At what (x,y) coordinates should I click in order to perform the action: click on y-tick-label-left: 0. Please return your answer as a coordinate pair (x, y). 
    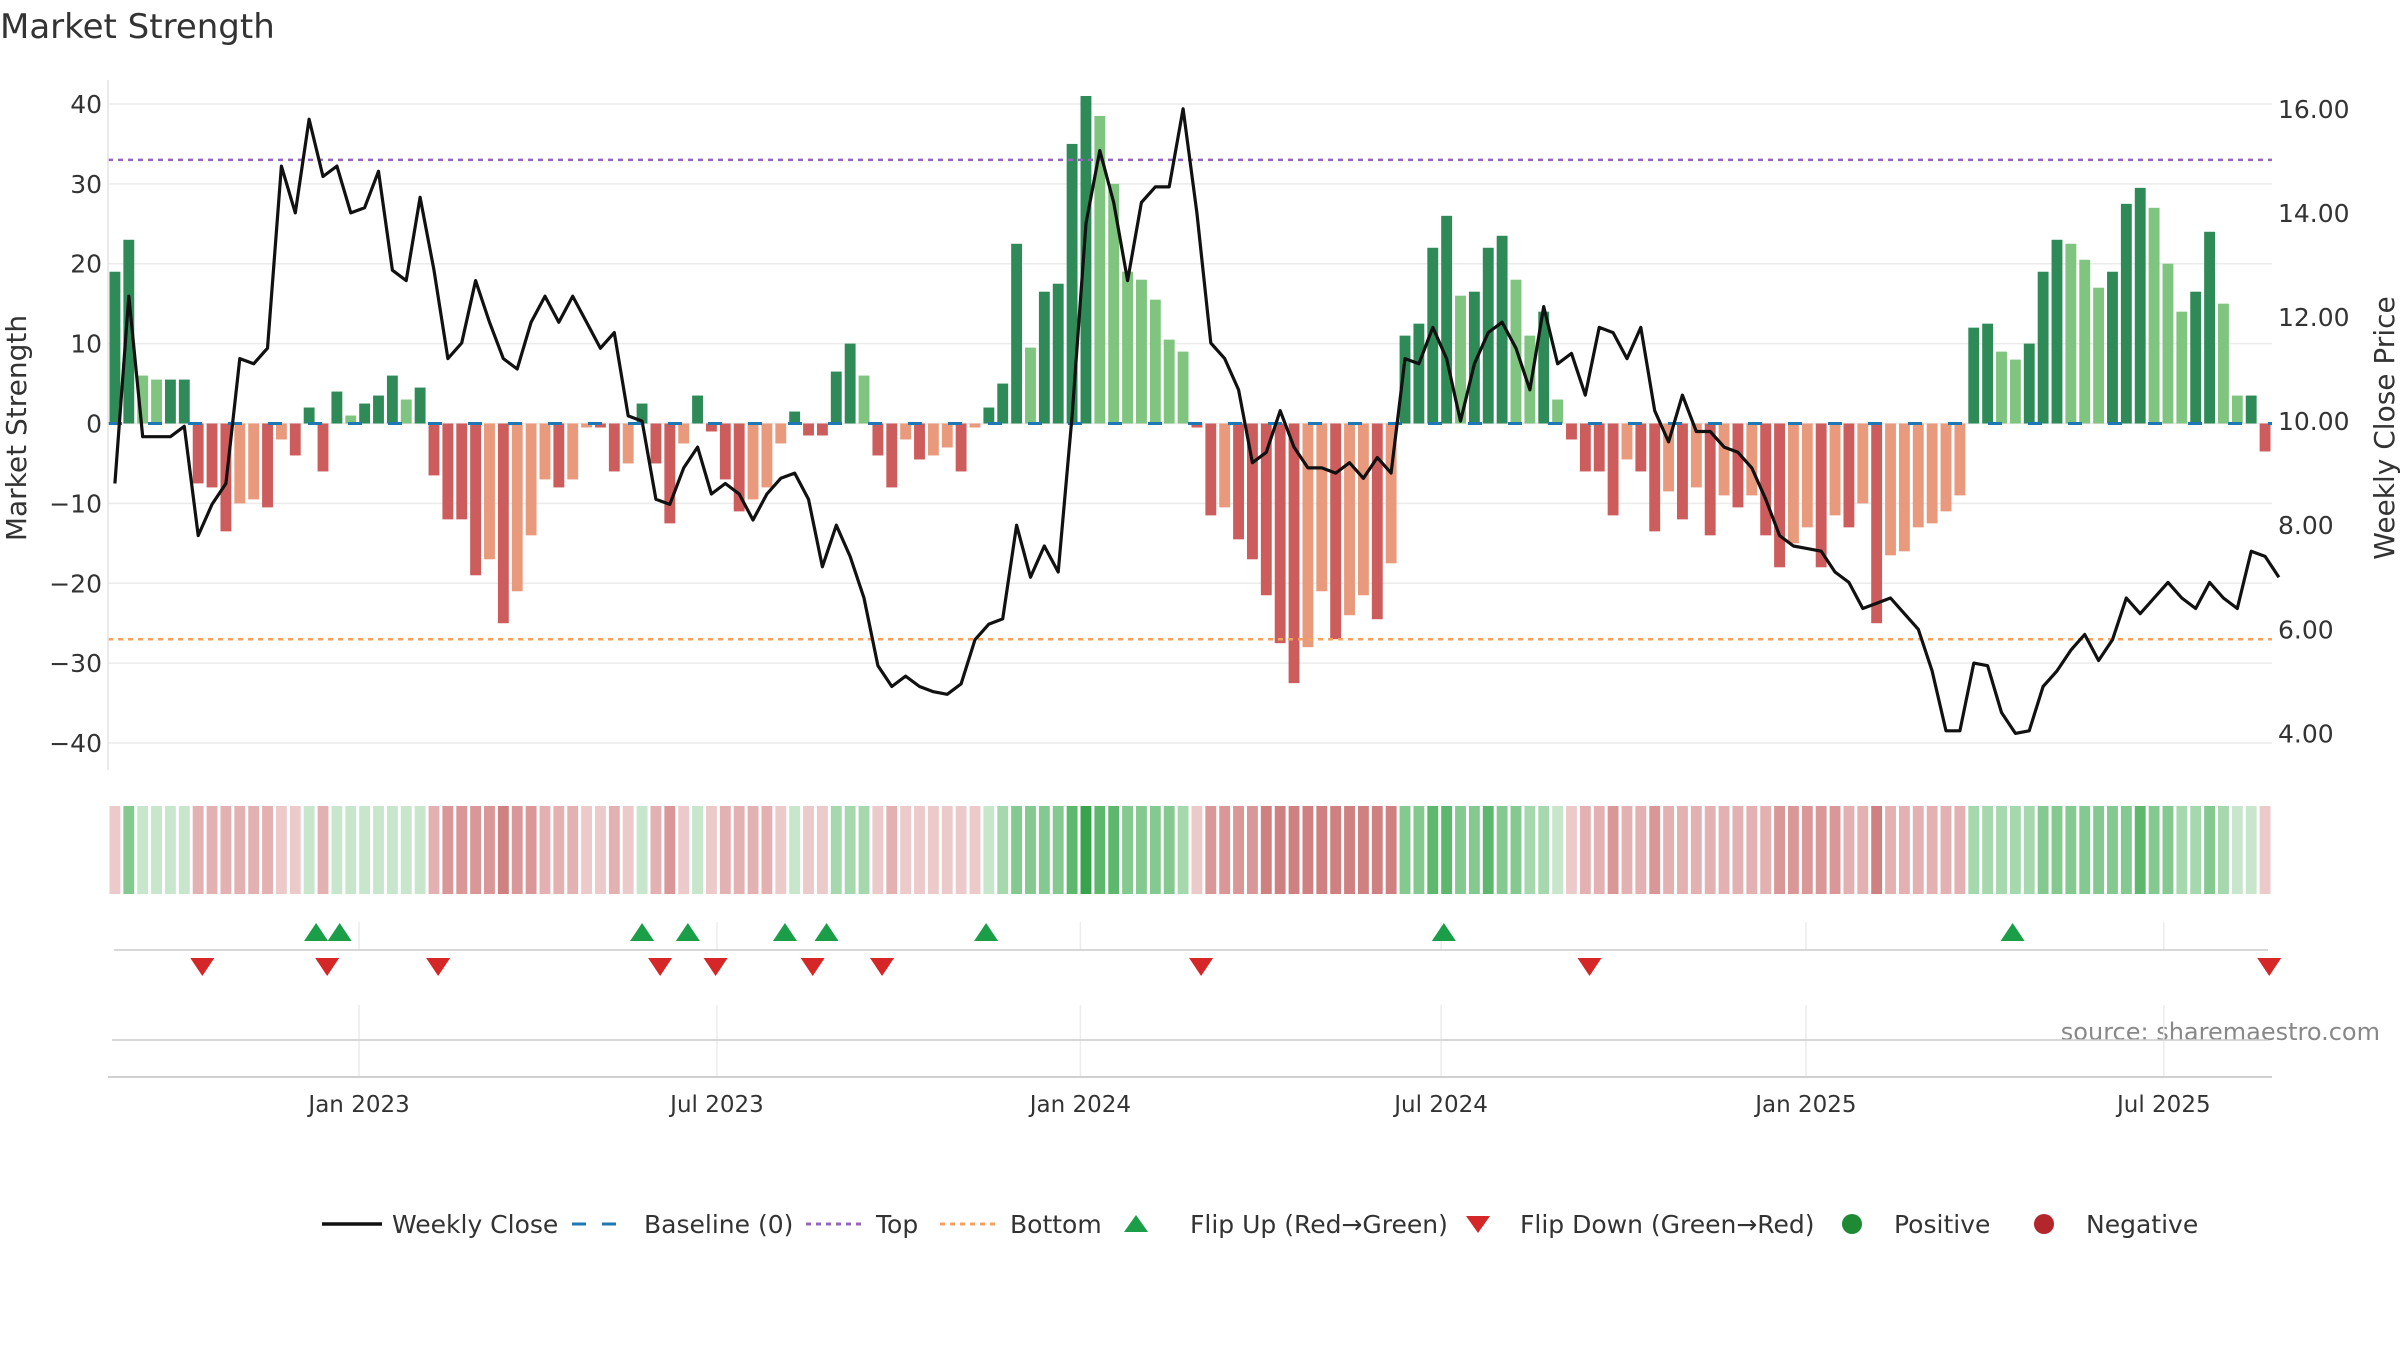
    Looking at the image, I should click on (94, 424).